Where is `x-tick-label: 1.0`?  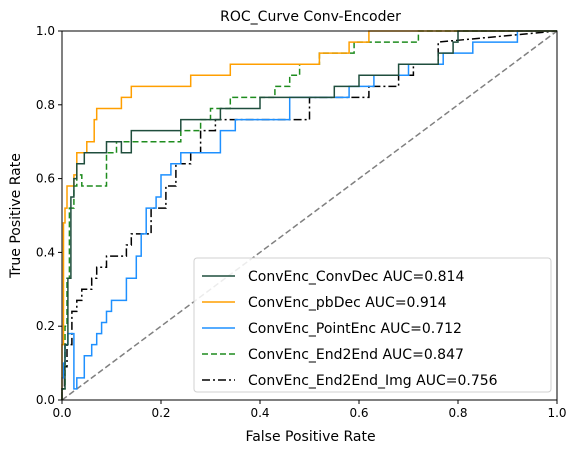
x-tick-label: 1.0 is located at coordinates (556, 413).